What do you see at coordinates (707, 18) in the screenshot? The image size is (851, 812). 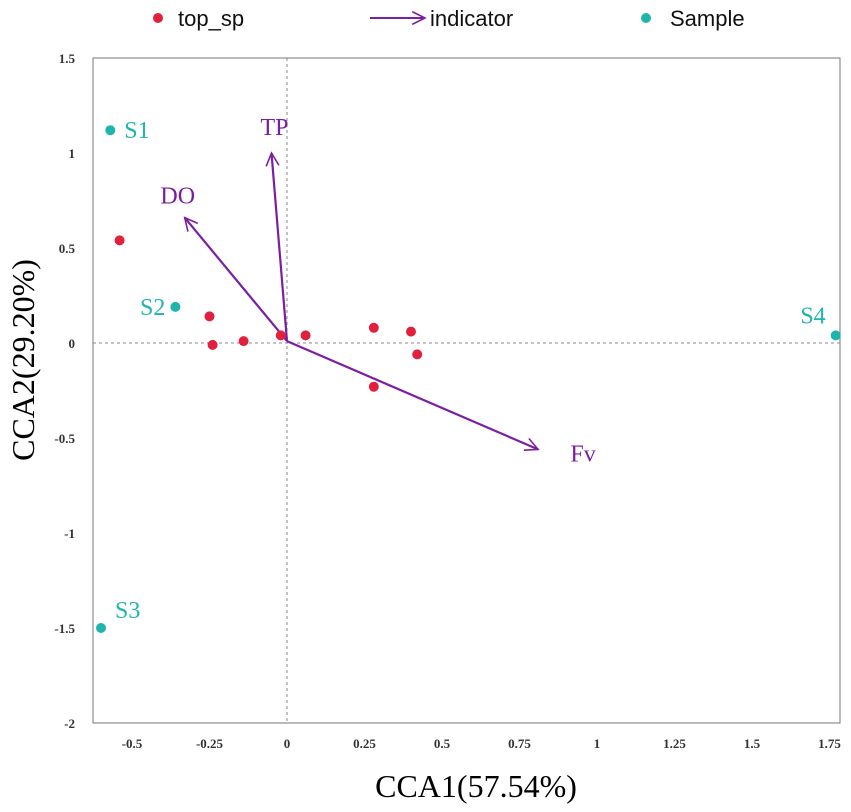 I see `legend-label-sample: Sample` at bounding box center [707, 18].